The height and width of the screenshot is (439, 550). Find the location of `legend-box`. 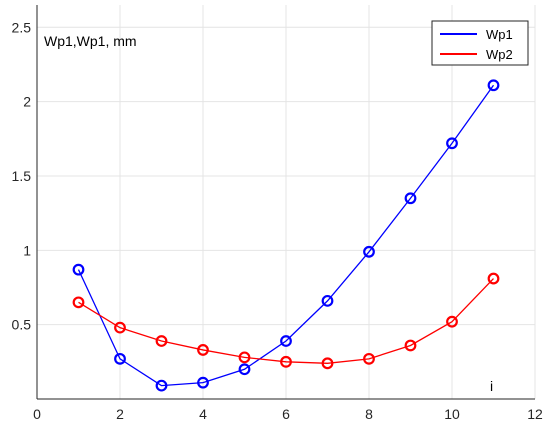

legend-box is located at coordinates (480, 43).